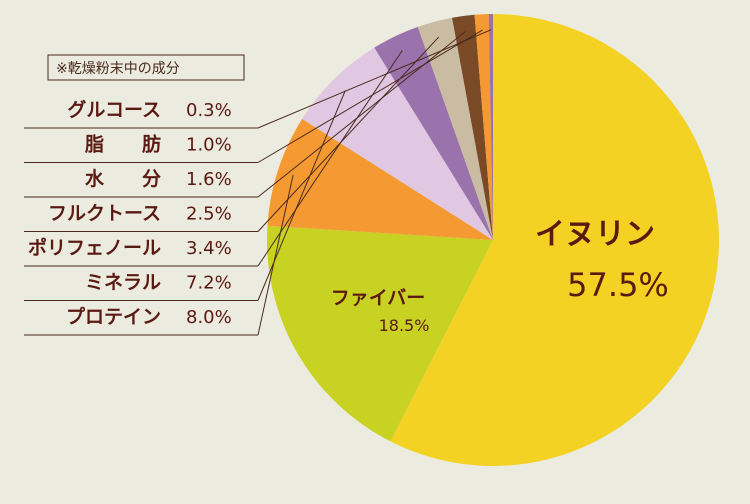  What do you see at coordinates (123, 179) in the screenshot?
I see `legend-name-7: 水 分` at bounding box center [123, 179].